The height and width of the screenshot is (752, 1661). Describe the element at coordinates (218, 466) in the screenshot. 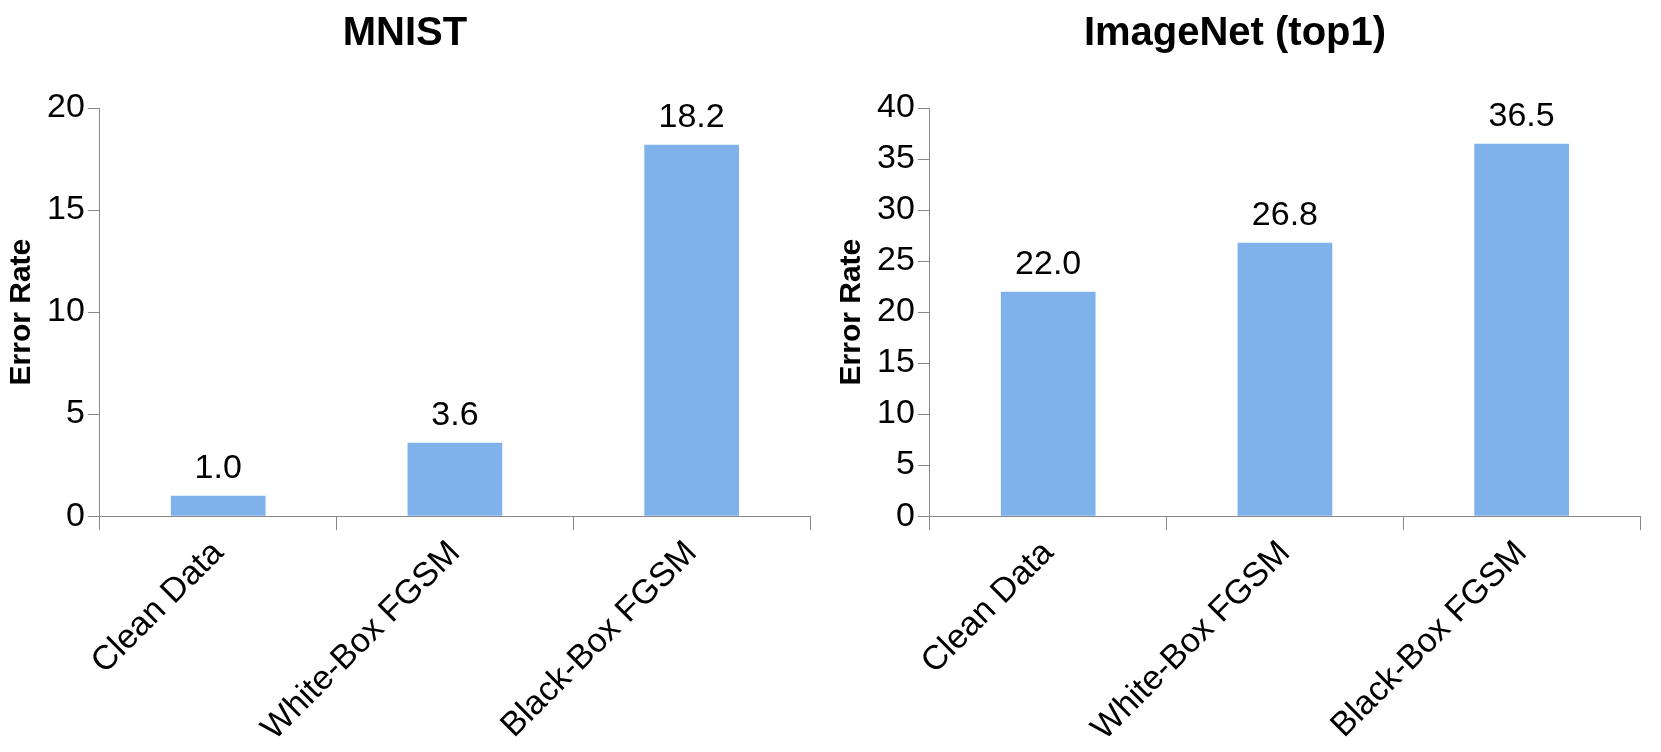

I see `data-label: 1.0` at that location.